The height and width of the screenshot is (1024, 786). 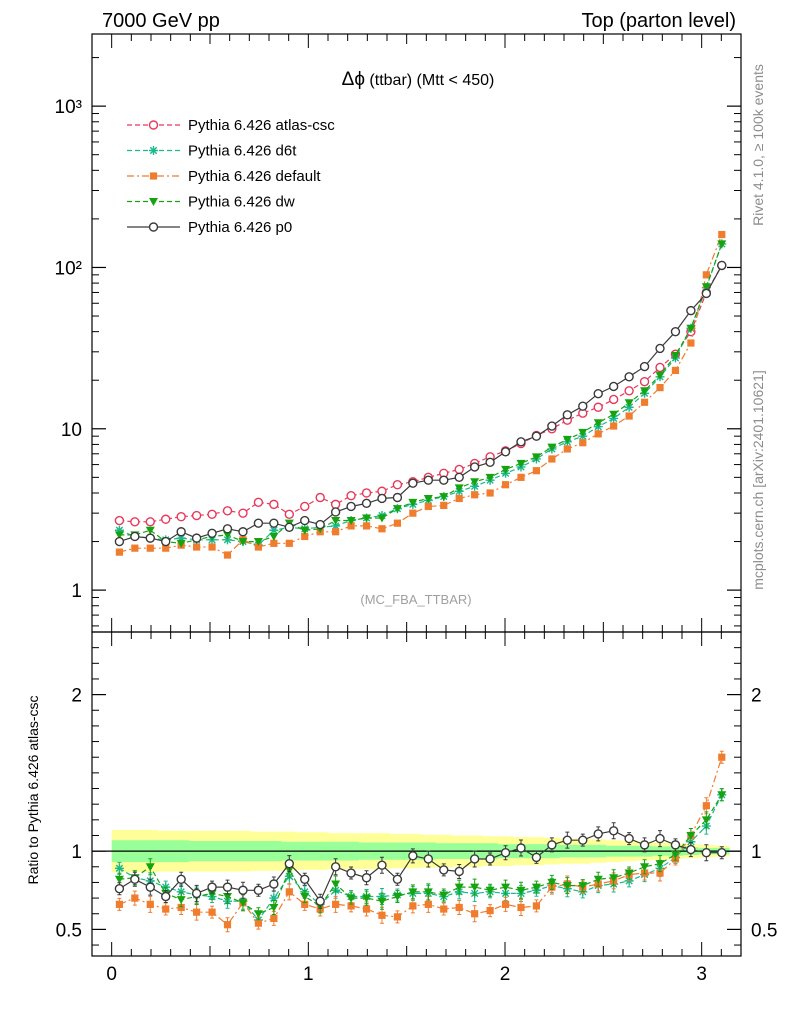 What do you see at coordinates (33, 789) in the screenshot?
I see `ratio-y-axis-label: Ratio to Pythia 6.426 atlas-csc` at bounding box center [33, 789].